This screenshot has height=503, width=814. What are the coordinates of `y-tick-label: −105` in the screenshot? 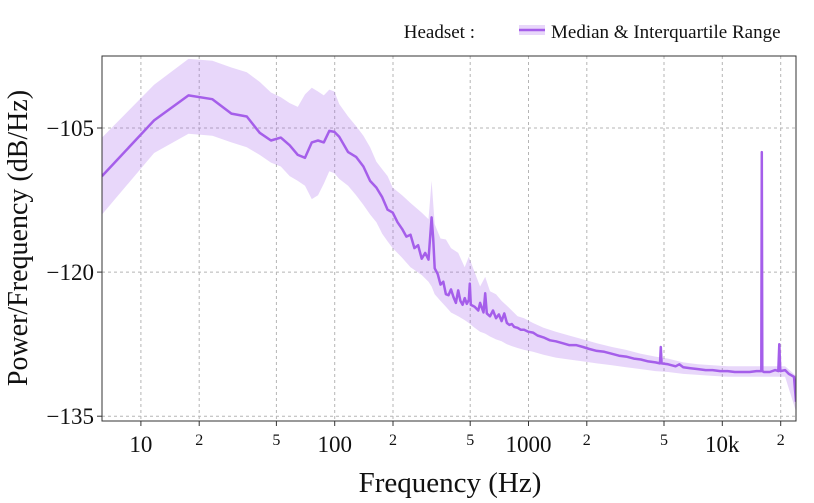 It's located at (70, 128).